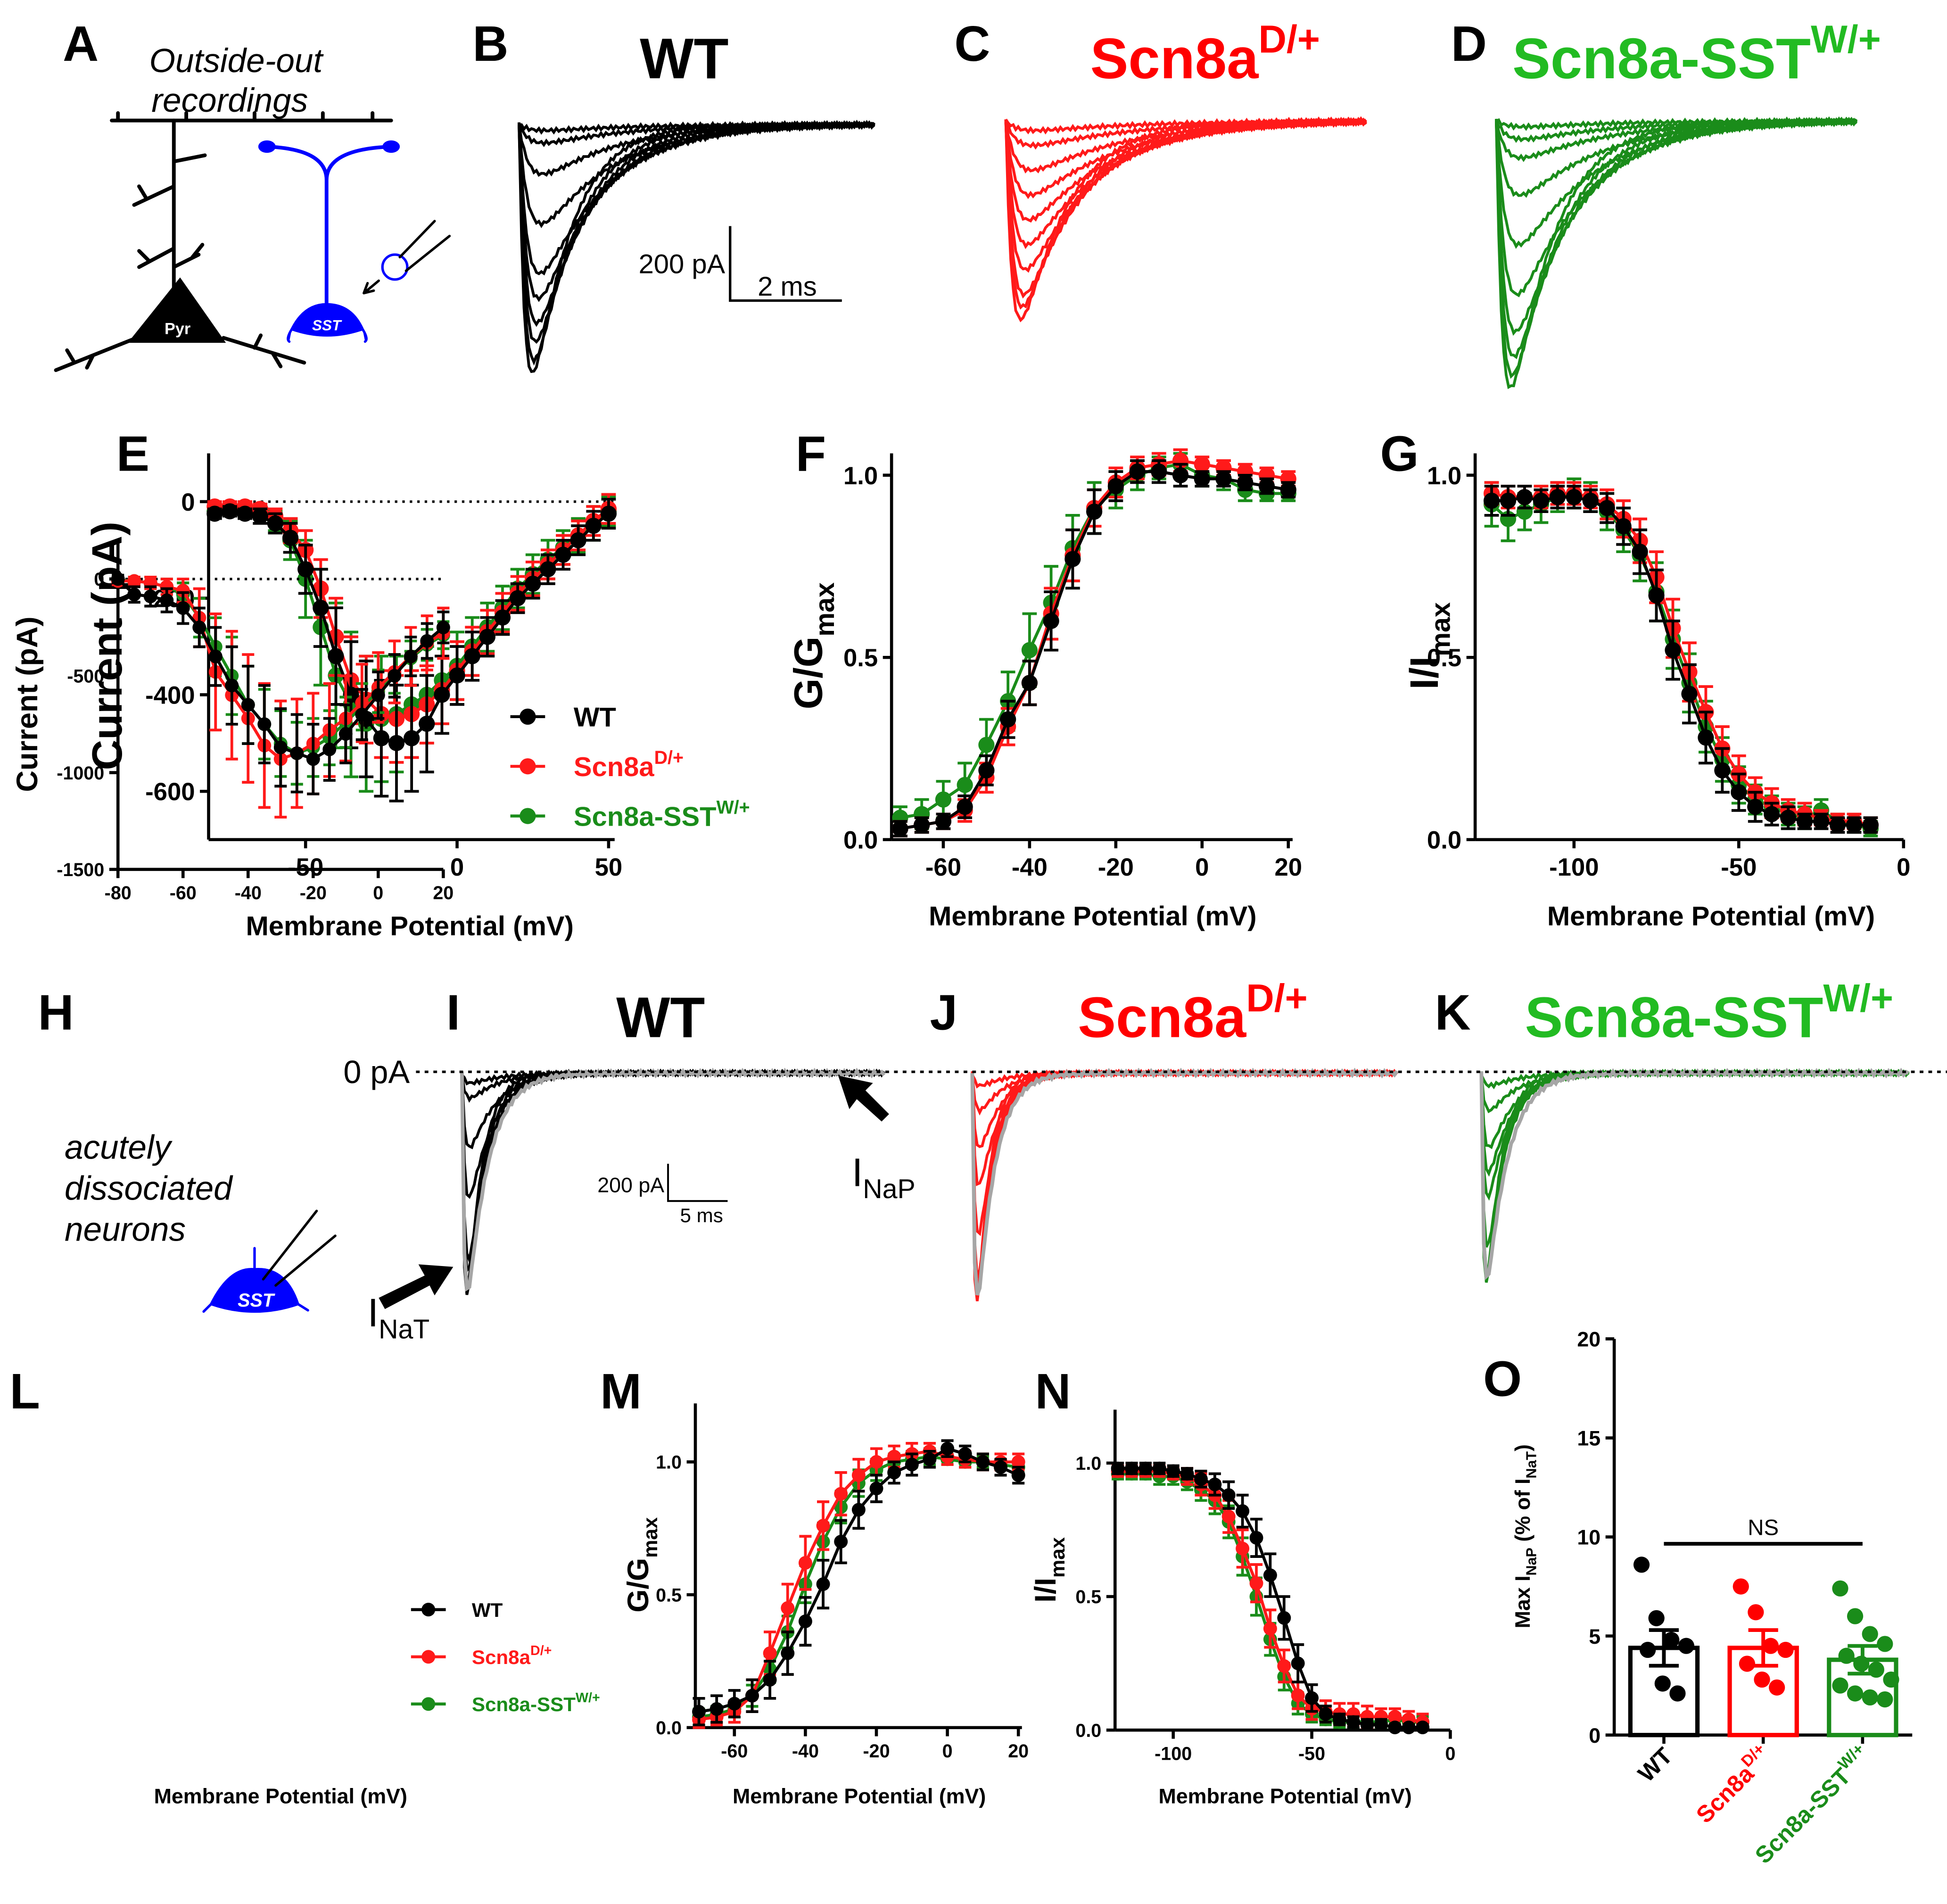 This screenshot has height=1904, width=1947. Describe the element at coordinates (229, 100) in the screenshot. I see `text-part: recordings` at that location.